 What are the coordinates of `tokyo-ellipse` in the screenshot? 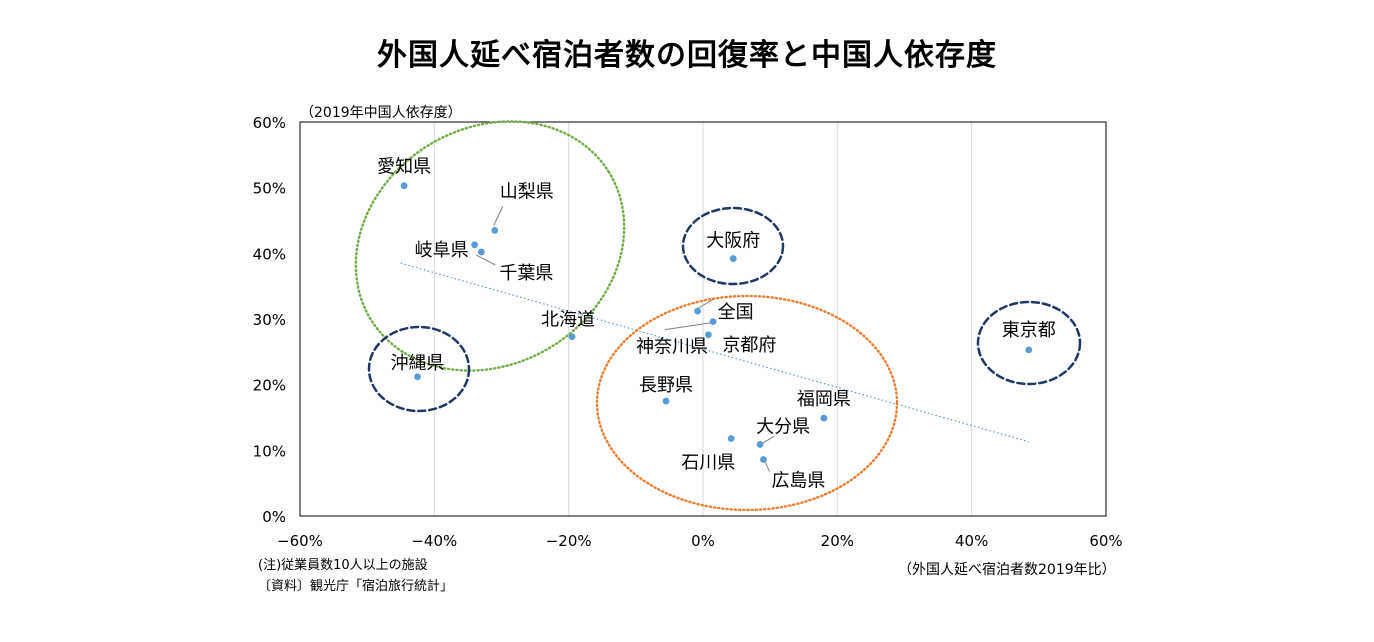 It's located at (1029, 343).